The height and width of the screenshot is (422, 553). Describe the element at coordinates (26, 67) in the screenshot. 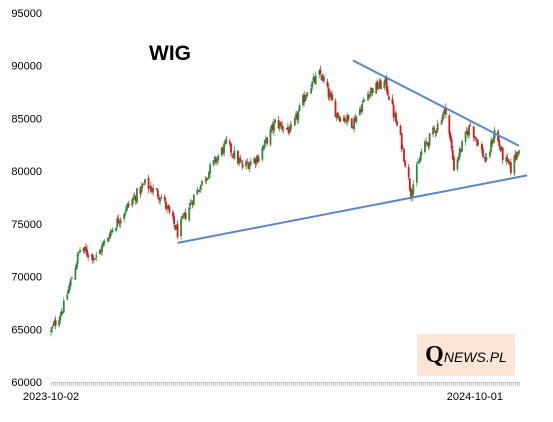

I see `y-tick-label: 90000` at that location.